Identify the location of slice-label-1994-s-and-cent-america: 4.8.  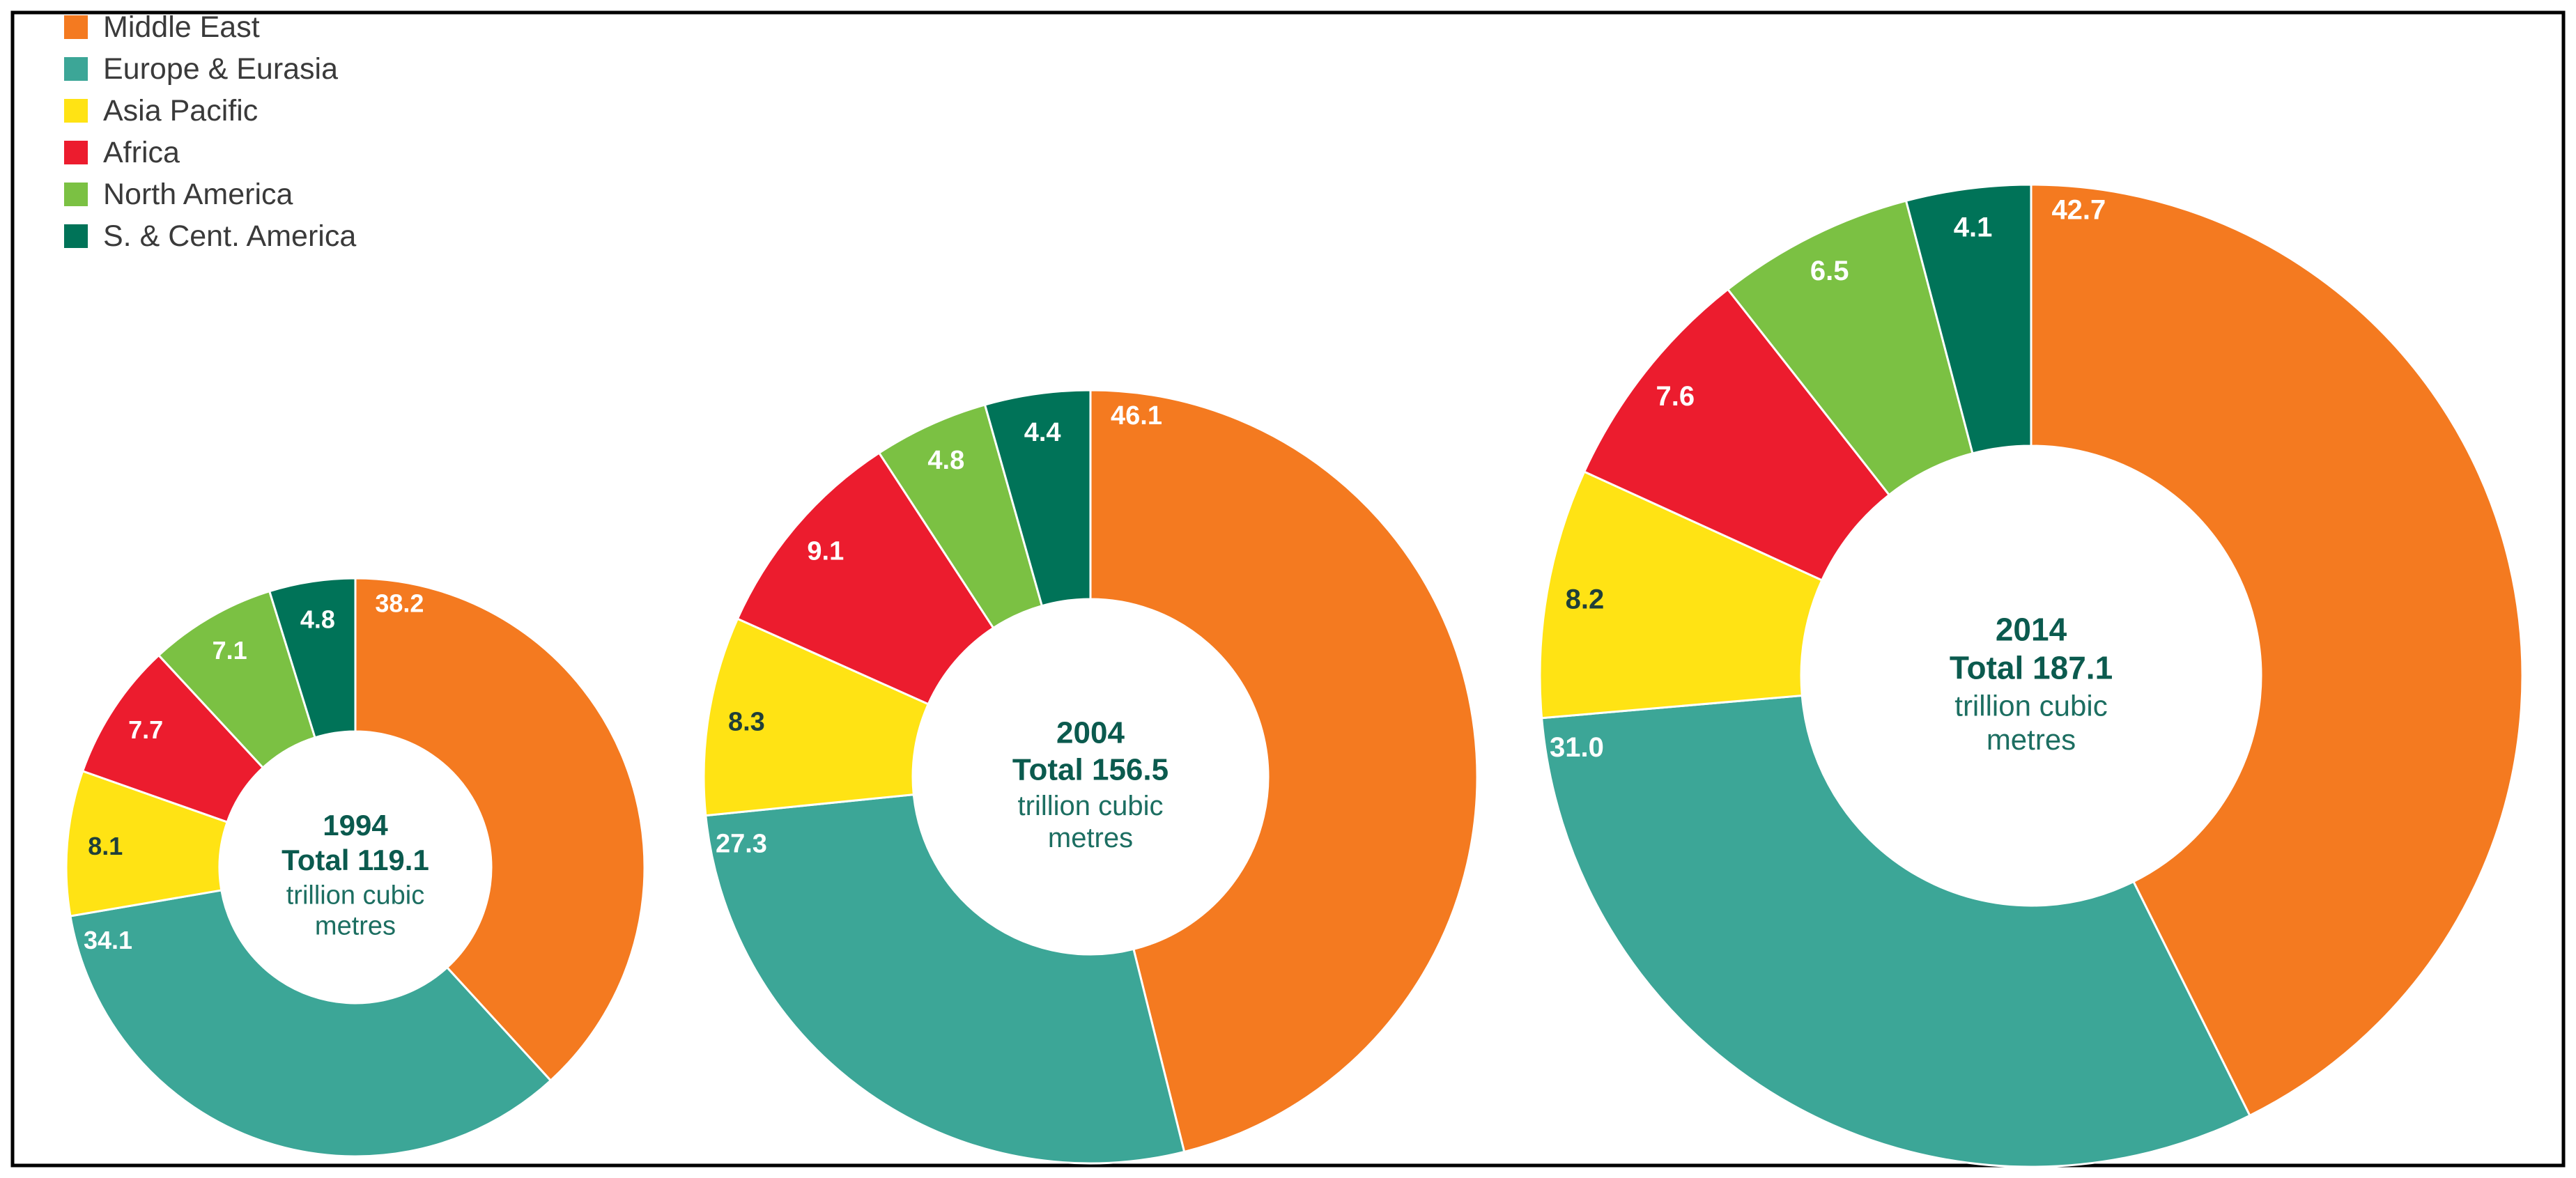
(317, 620).